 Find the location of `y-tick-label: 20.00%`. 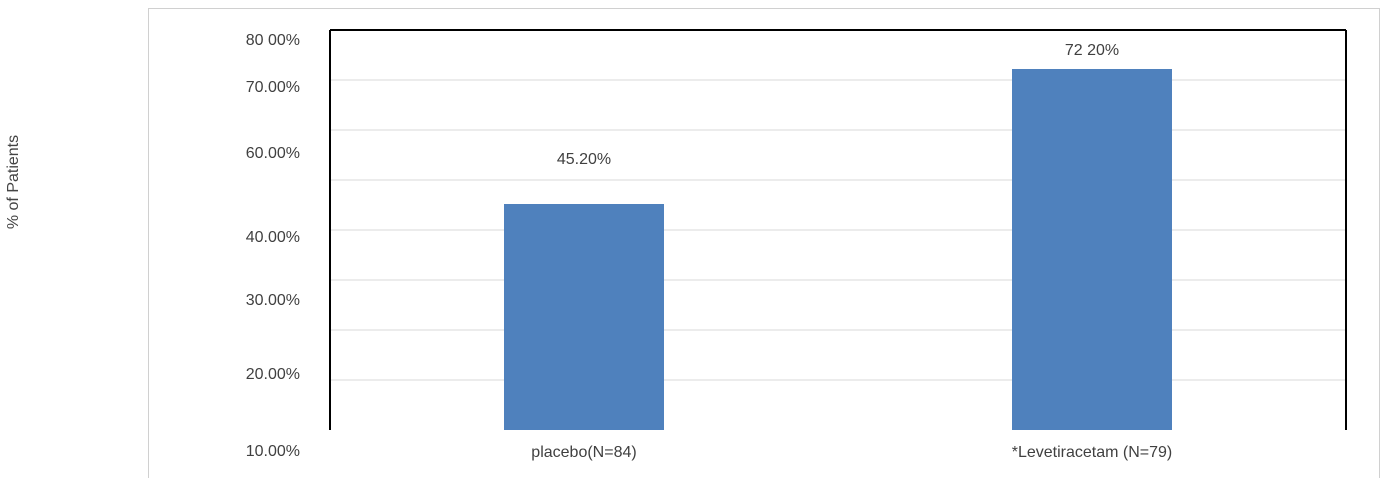

y-tick-label: 20.00% is located at coordinates (273, 374).